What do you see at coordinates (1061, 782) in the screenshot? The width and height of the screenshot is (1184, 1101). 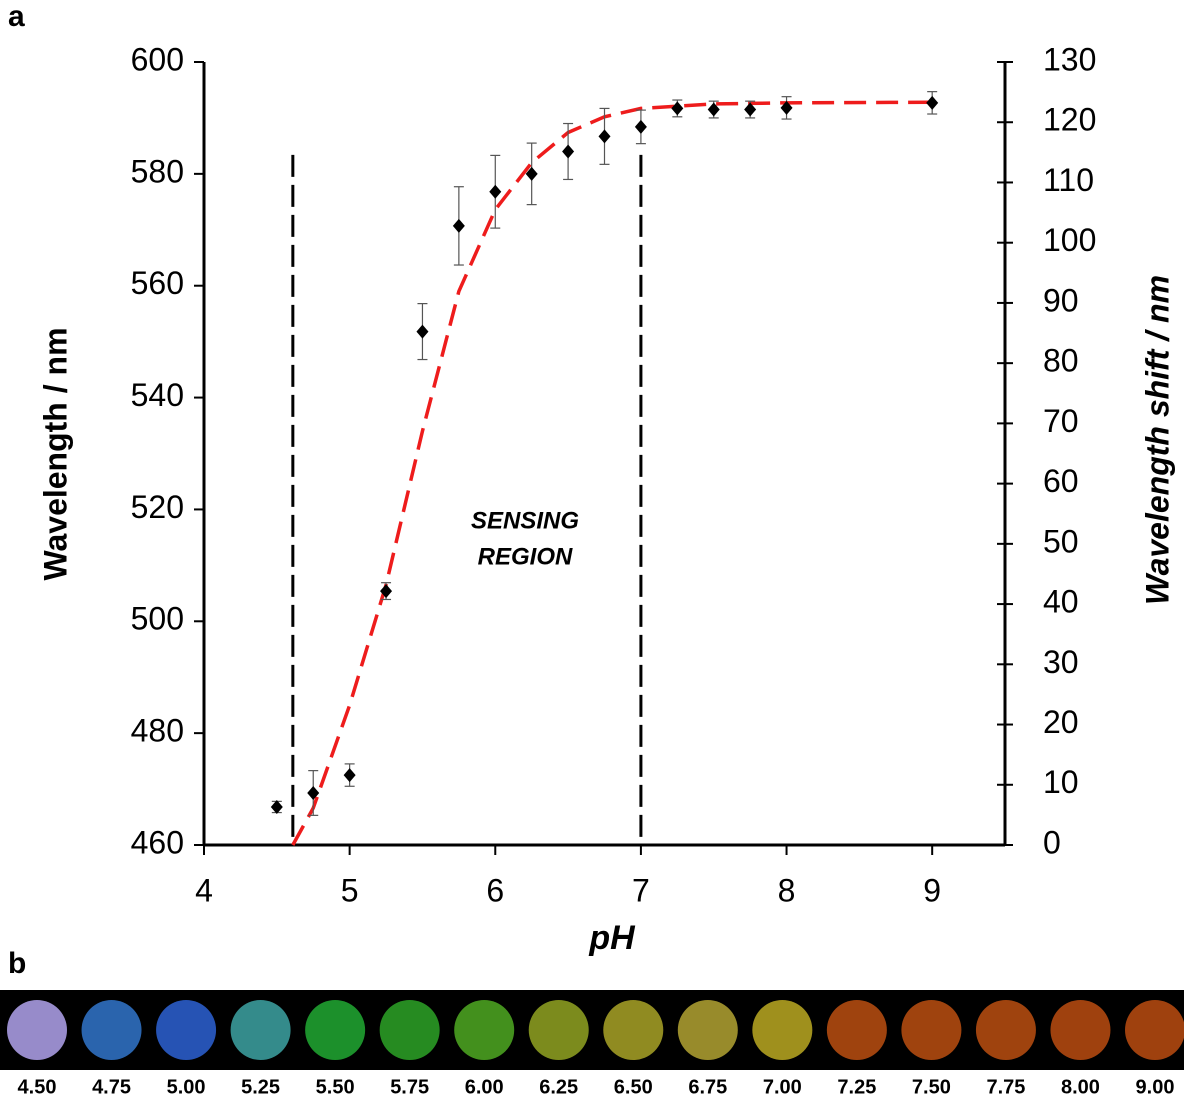 I see `y2-tick-label: 10` at bounding box center [1061, 782].